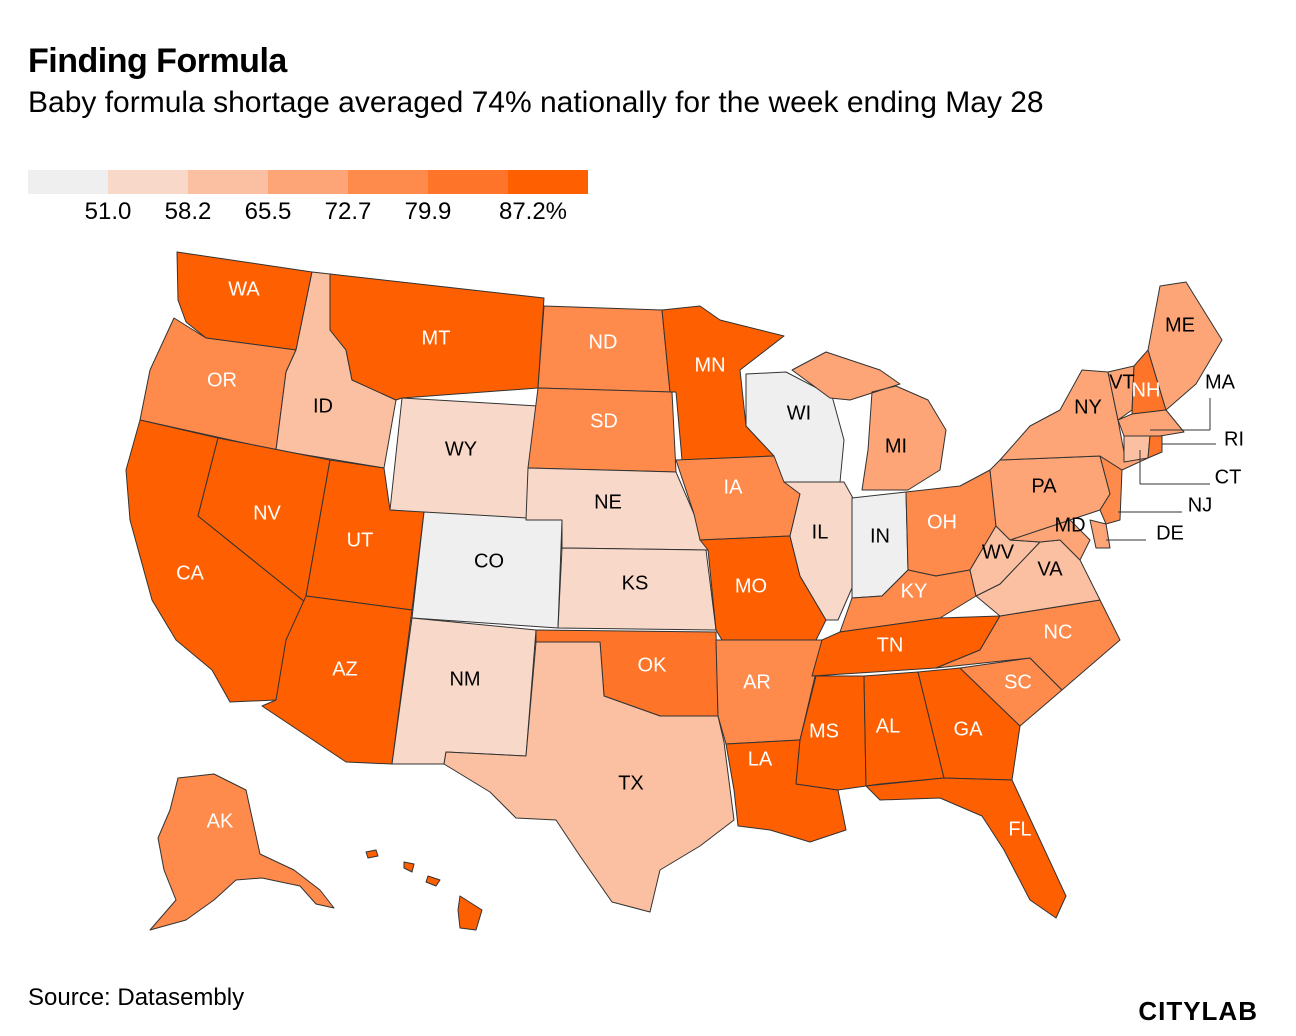 The width and height of the screenshot is (1296, 1036). What do you see at coordinates (308, 213) in the screenshot?
I see `legend-ticks: 51.0 58.2 65.5 72.7 79.9 87.2%` at bounding box center [308, 213].